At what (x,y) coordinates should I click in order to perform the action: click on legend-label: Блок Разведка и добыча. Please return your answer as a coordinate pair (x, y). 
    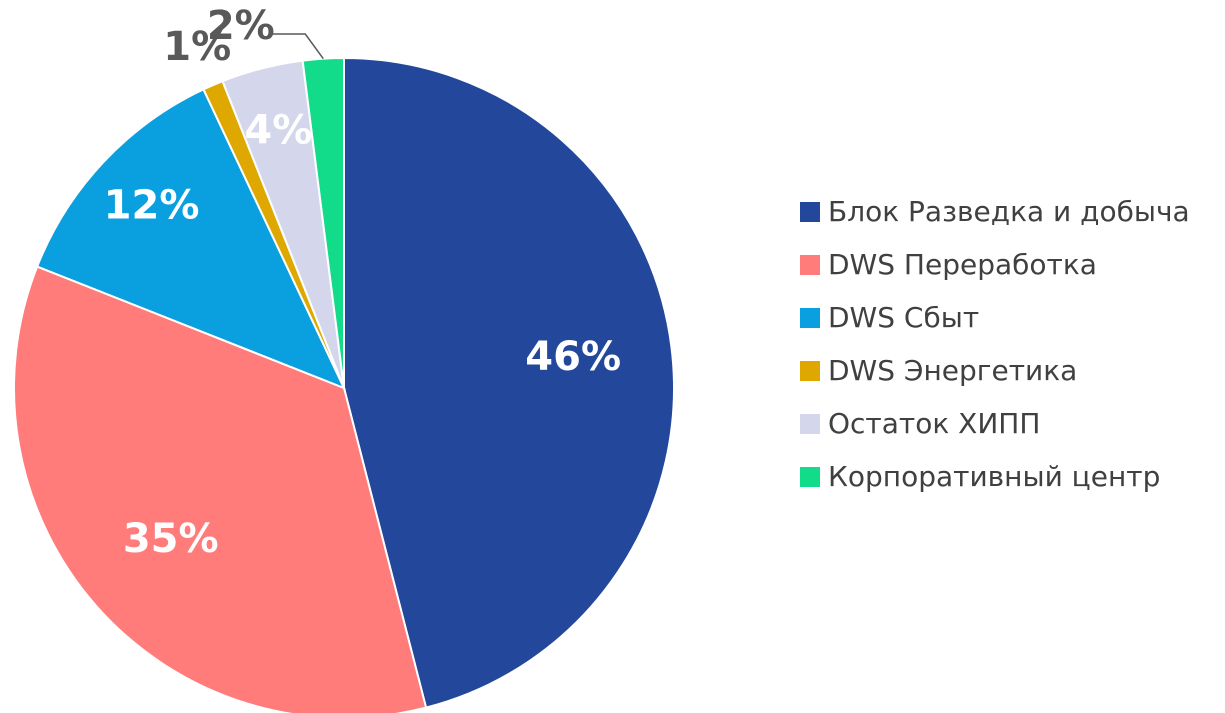
    Looking at the image, I should click on (1009, 211).